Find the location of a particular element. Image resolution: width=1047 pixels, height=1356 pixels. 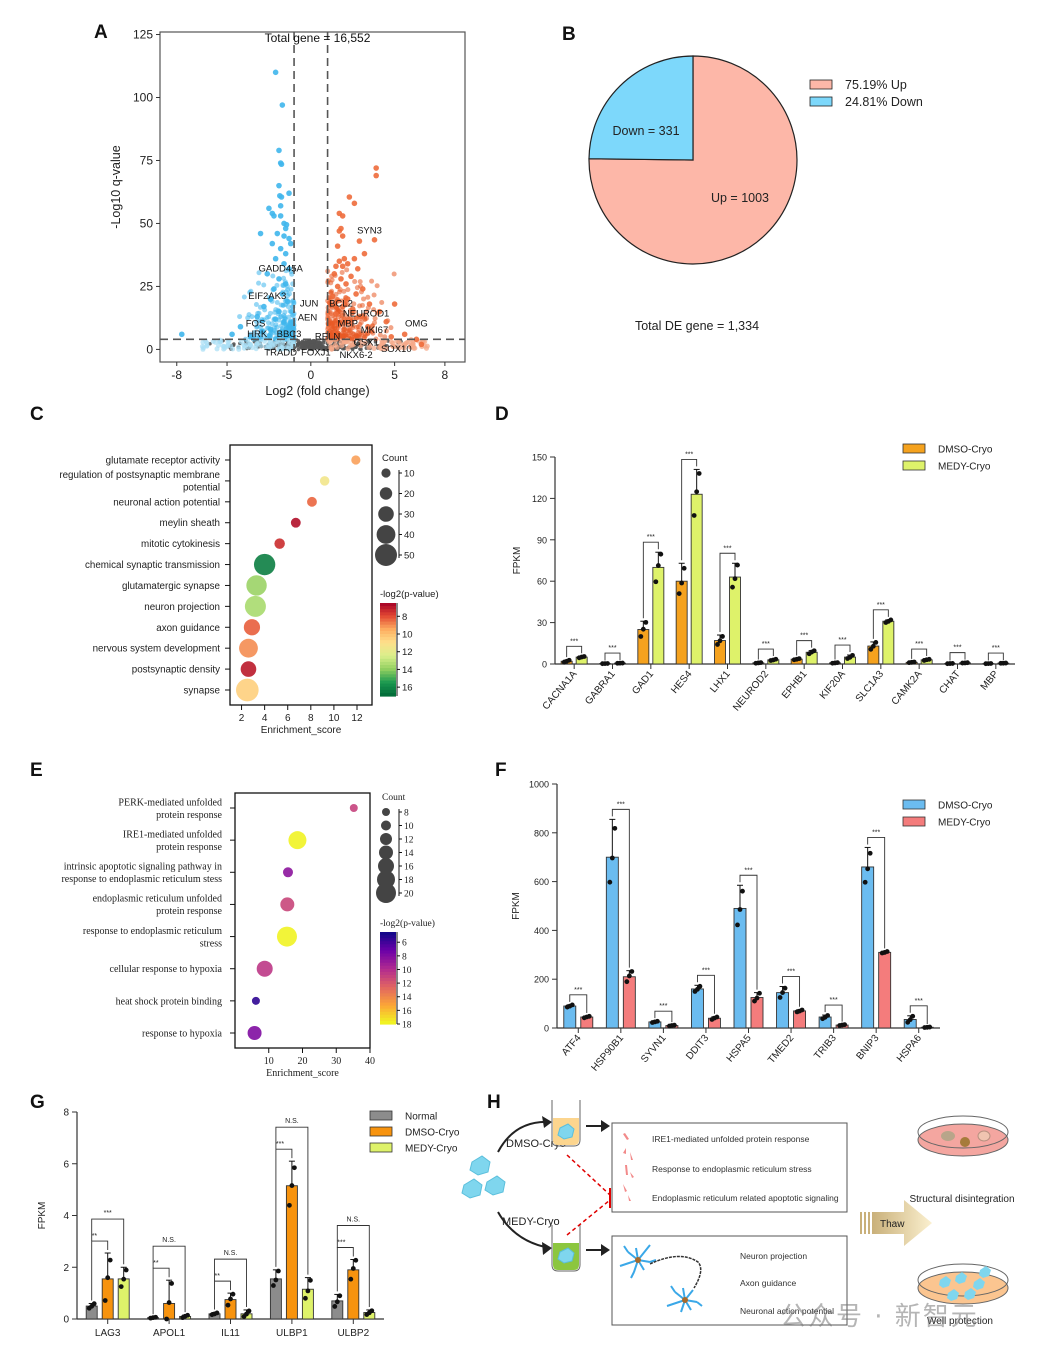

term-label: intrinsic apoptotic signaling pathway in is located at coordinates (143, 867).